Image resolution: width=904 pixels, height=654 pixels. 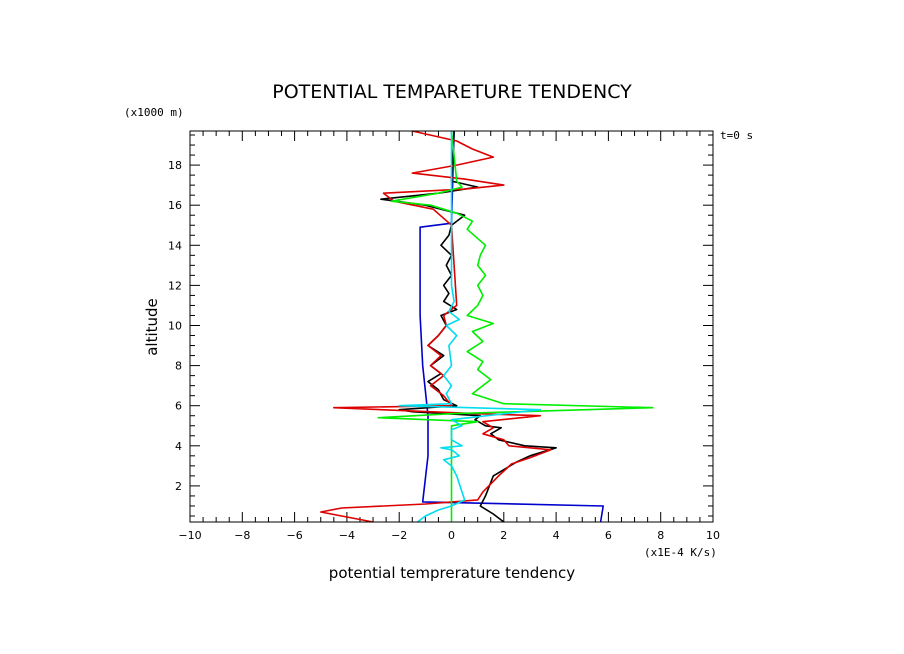 I want to click on y-tick-label: 6, so click(x=178, y=406).